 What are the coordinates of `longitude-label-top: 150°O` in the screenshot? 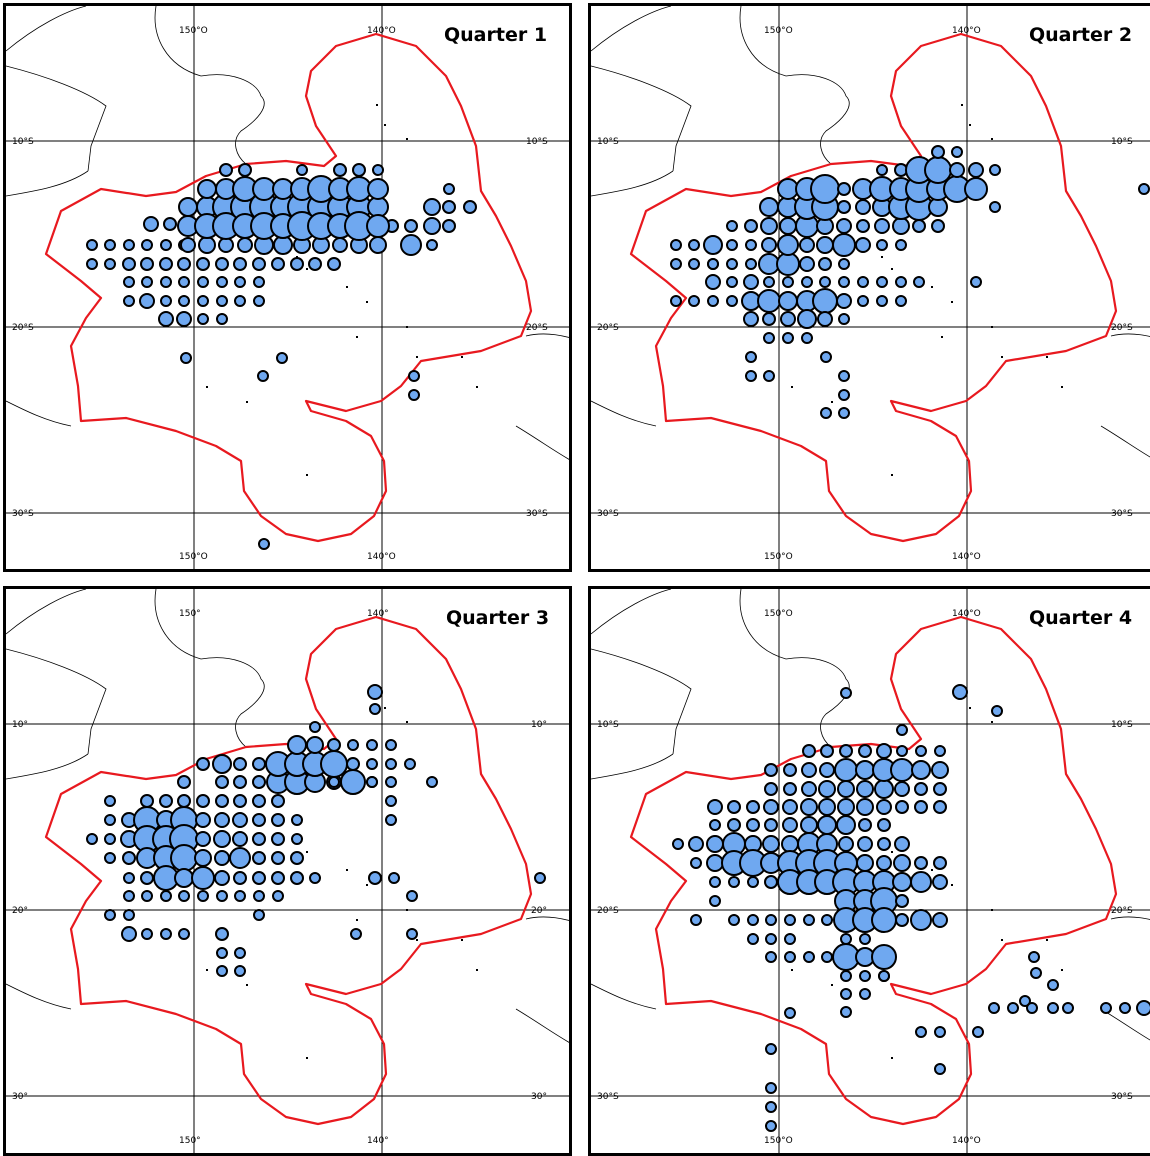 It's located at (193, 31).